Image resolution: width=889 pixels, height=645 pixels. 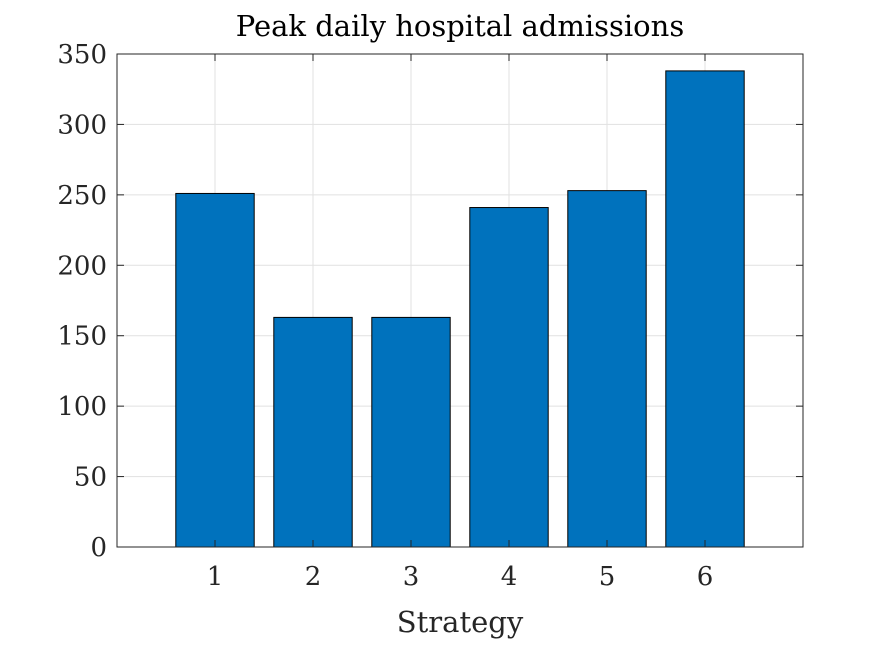 What do you see at coordinates (82, 125) in the screenshot?
I see `y-tick-label: 300` at bounding box center [82, 125].